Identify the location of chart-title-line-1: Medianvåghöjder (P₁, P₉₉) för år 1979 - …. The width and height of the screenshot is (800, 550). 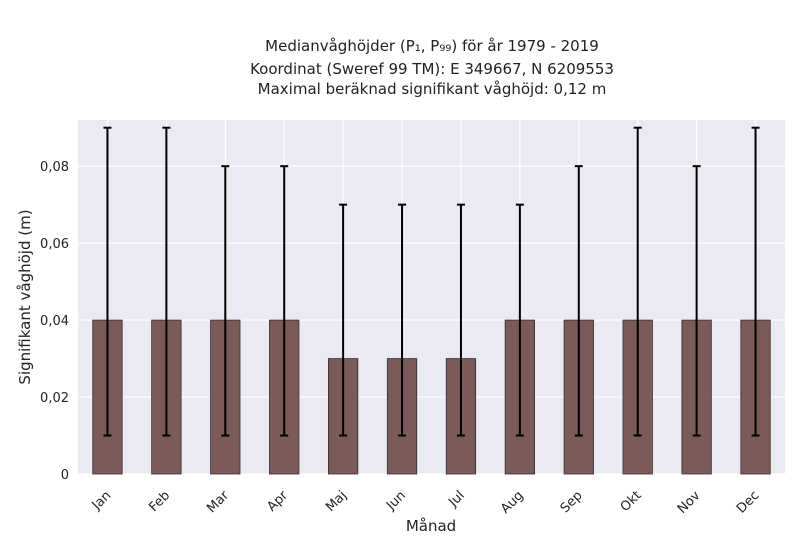
(432, 46).